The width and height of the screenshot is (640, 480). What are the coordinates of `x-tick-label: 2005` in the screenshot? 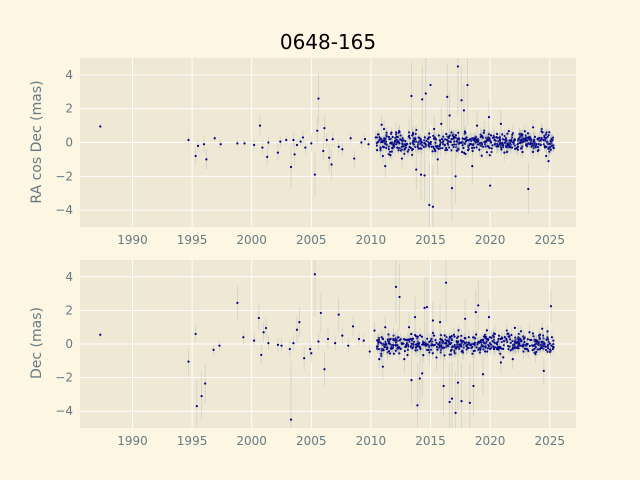 It's located at (311, 441).